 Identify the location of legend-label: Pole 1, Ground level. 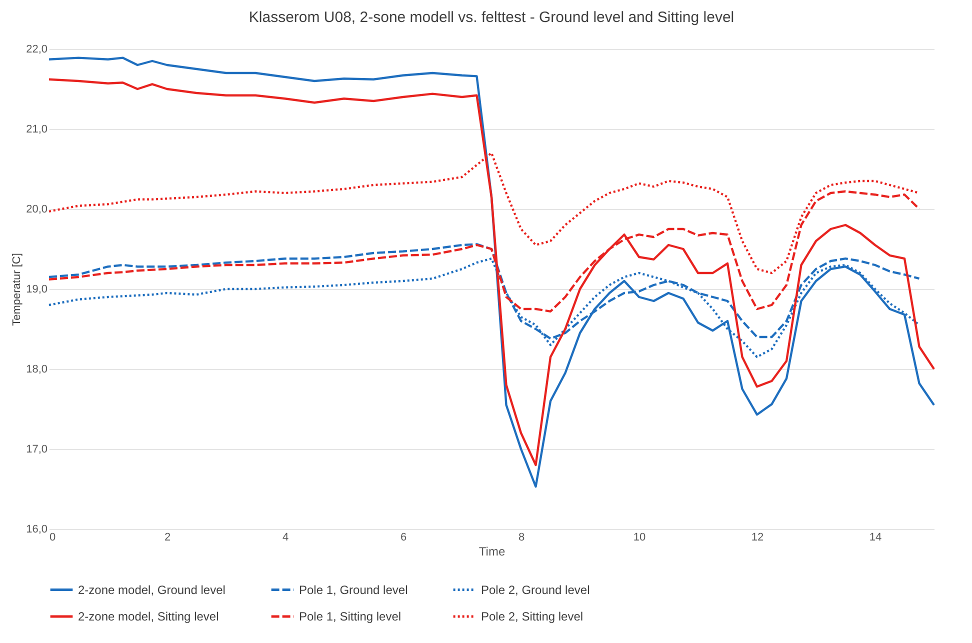
(353, 589).